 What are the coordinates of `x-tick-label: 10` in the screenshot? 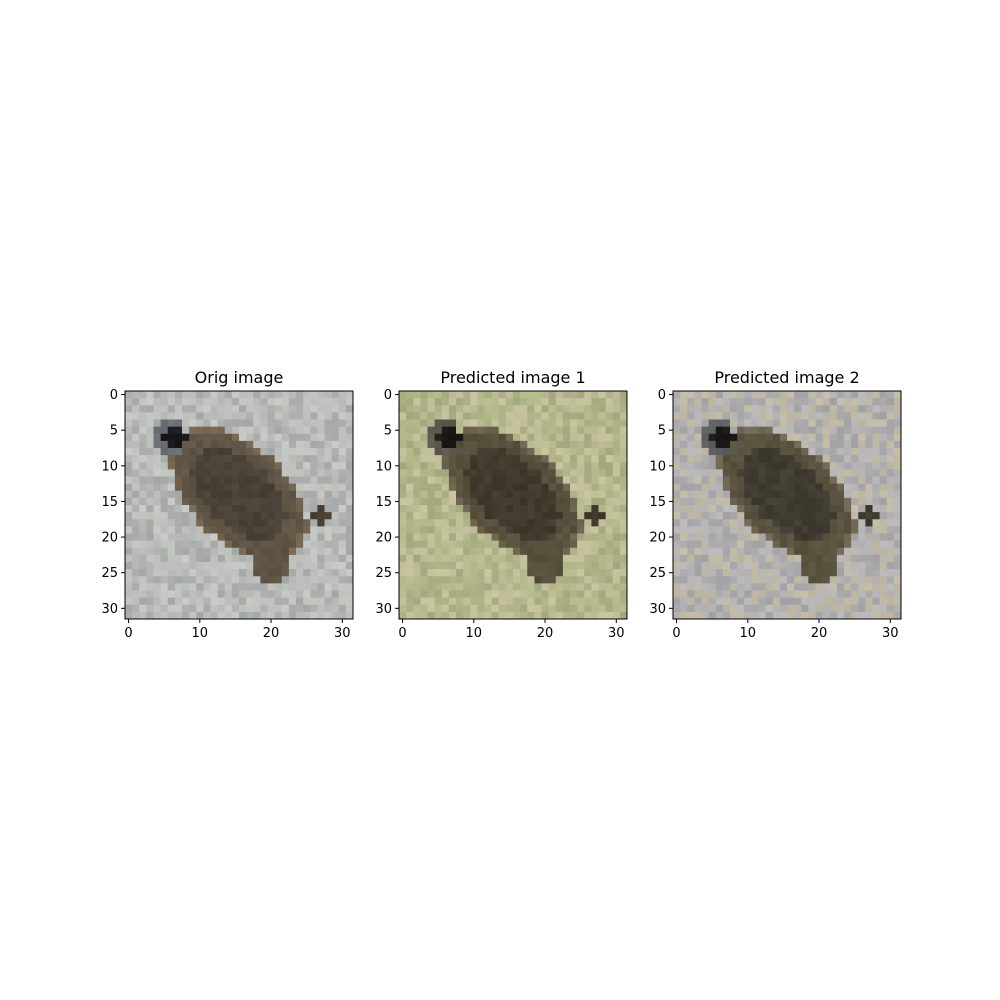 It's located at (200, 633).